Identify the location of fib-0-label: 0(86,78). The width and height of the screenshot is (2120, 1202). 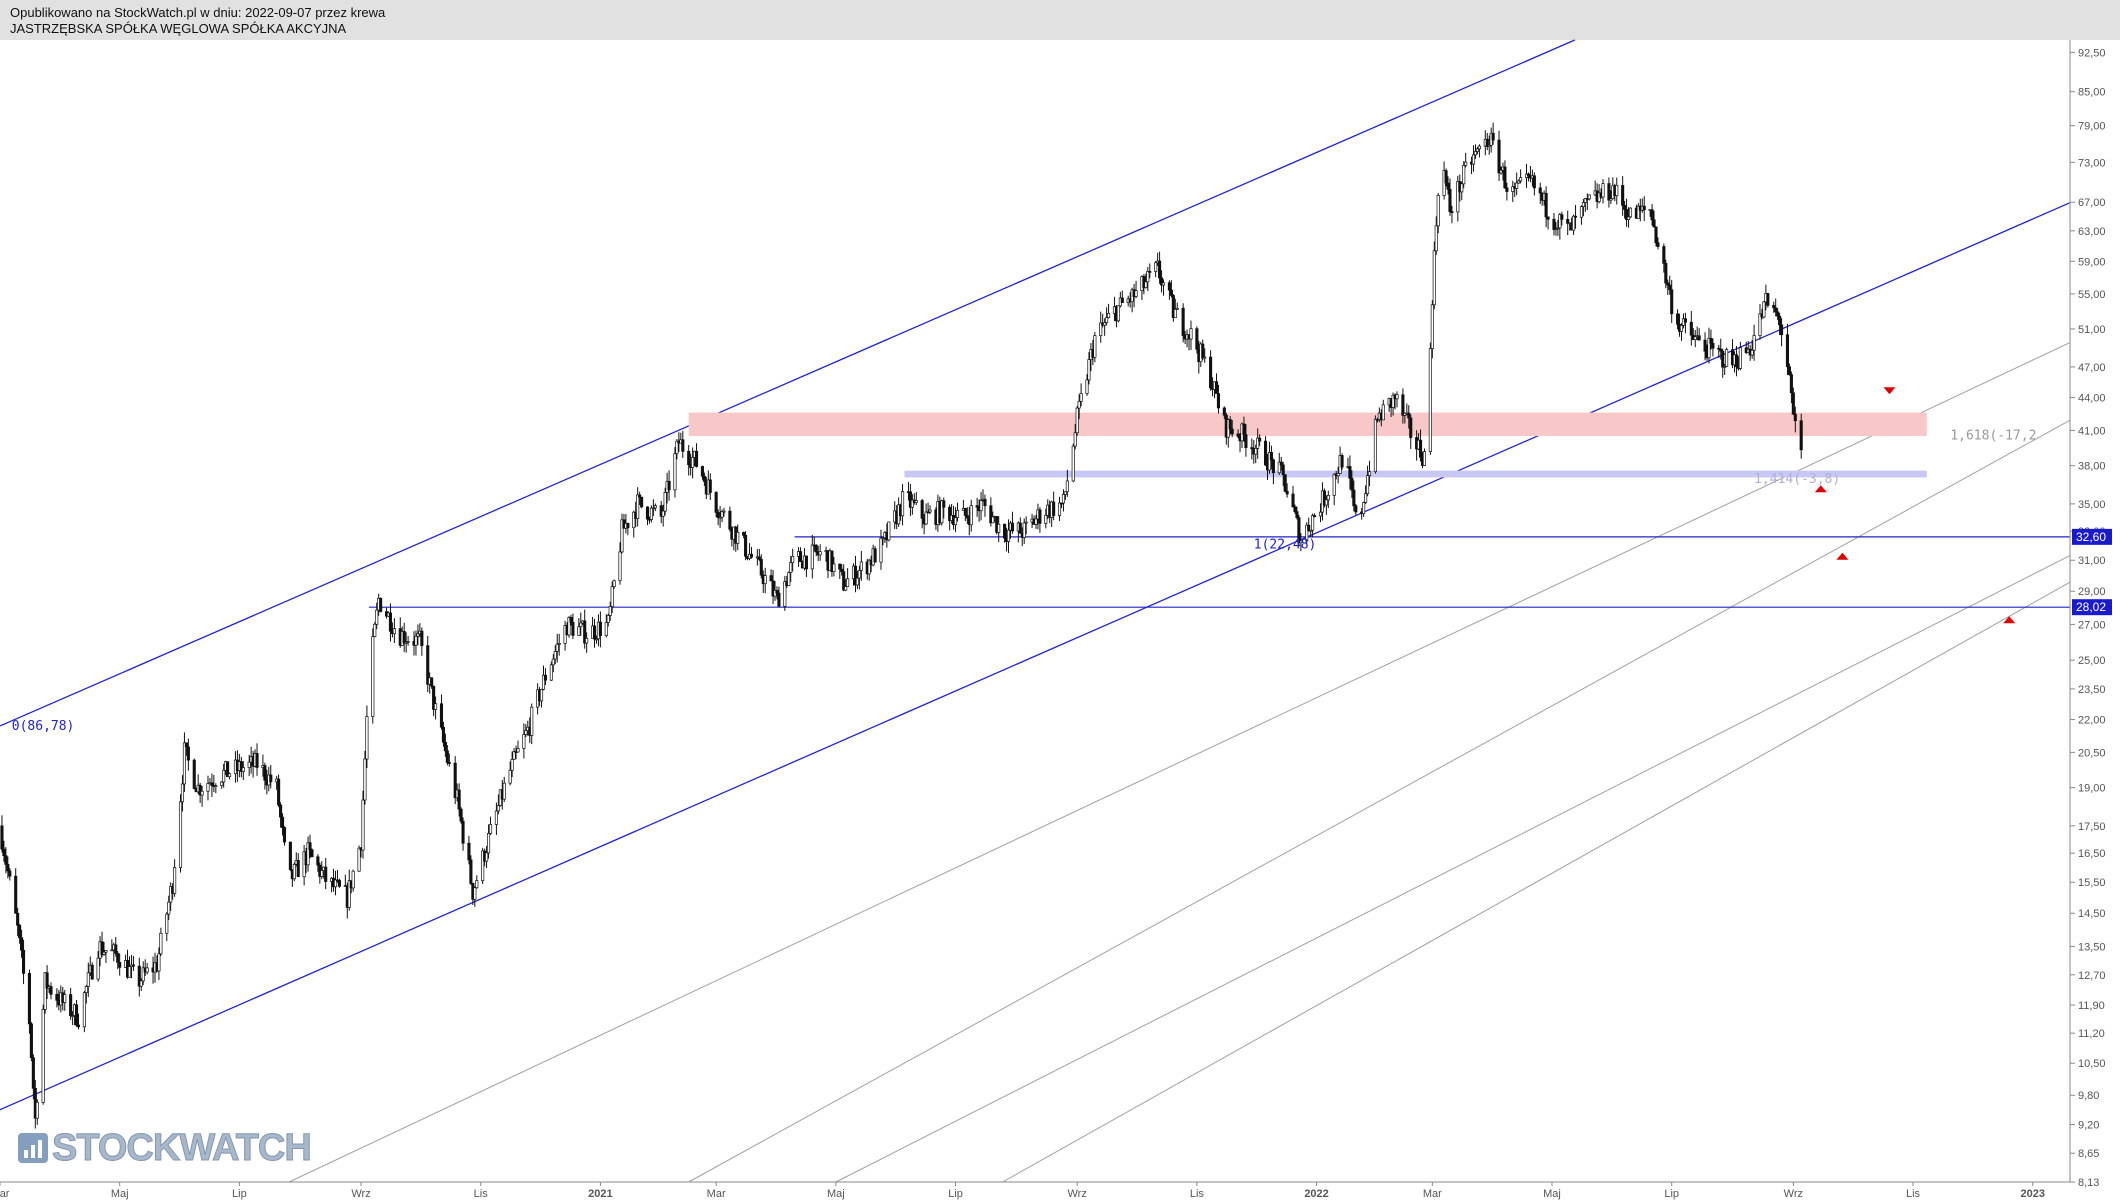
(43, 726).